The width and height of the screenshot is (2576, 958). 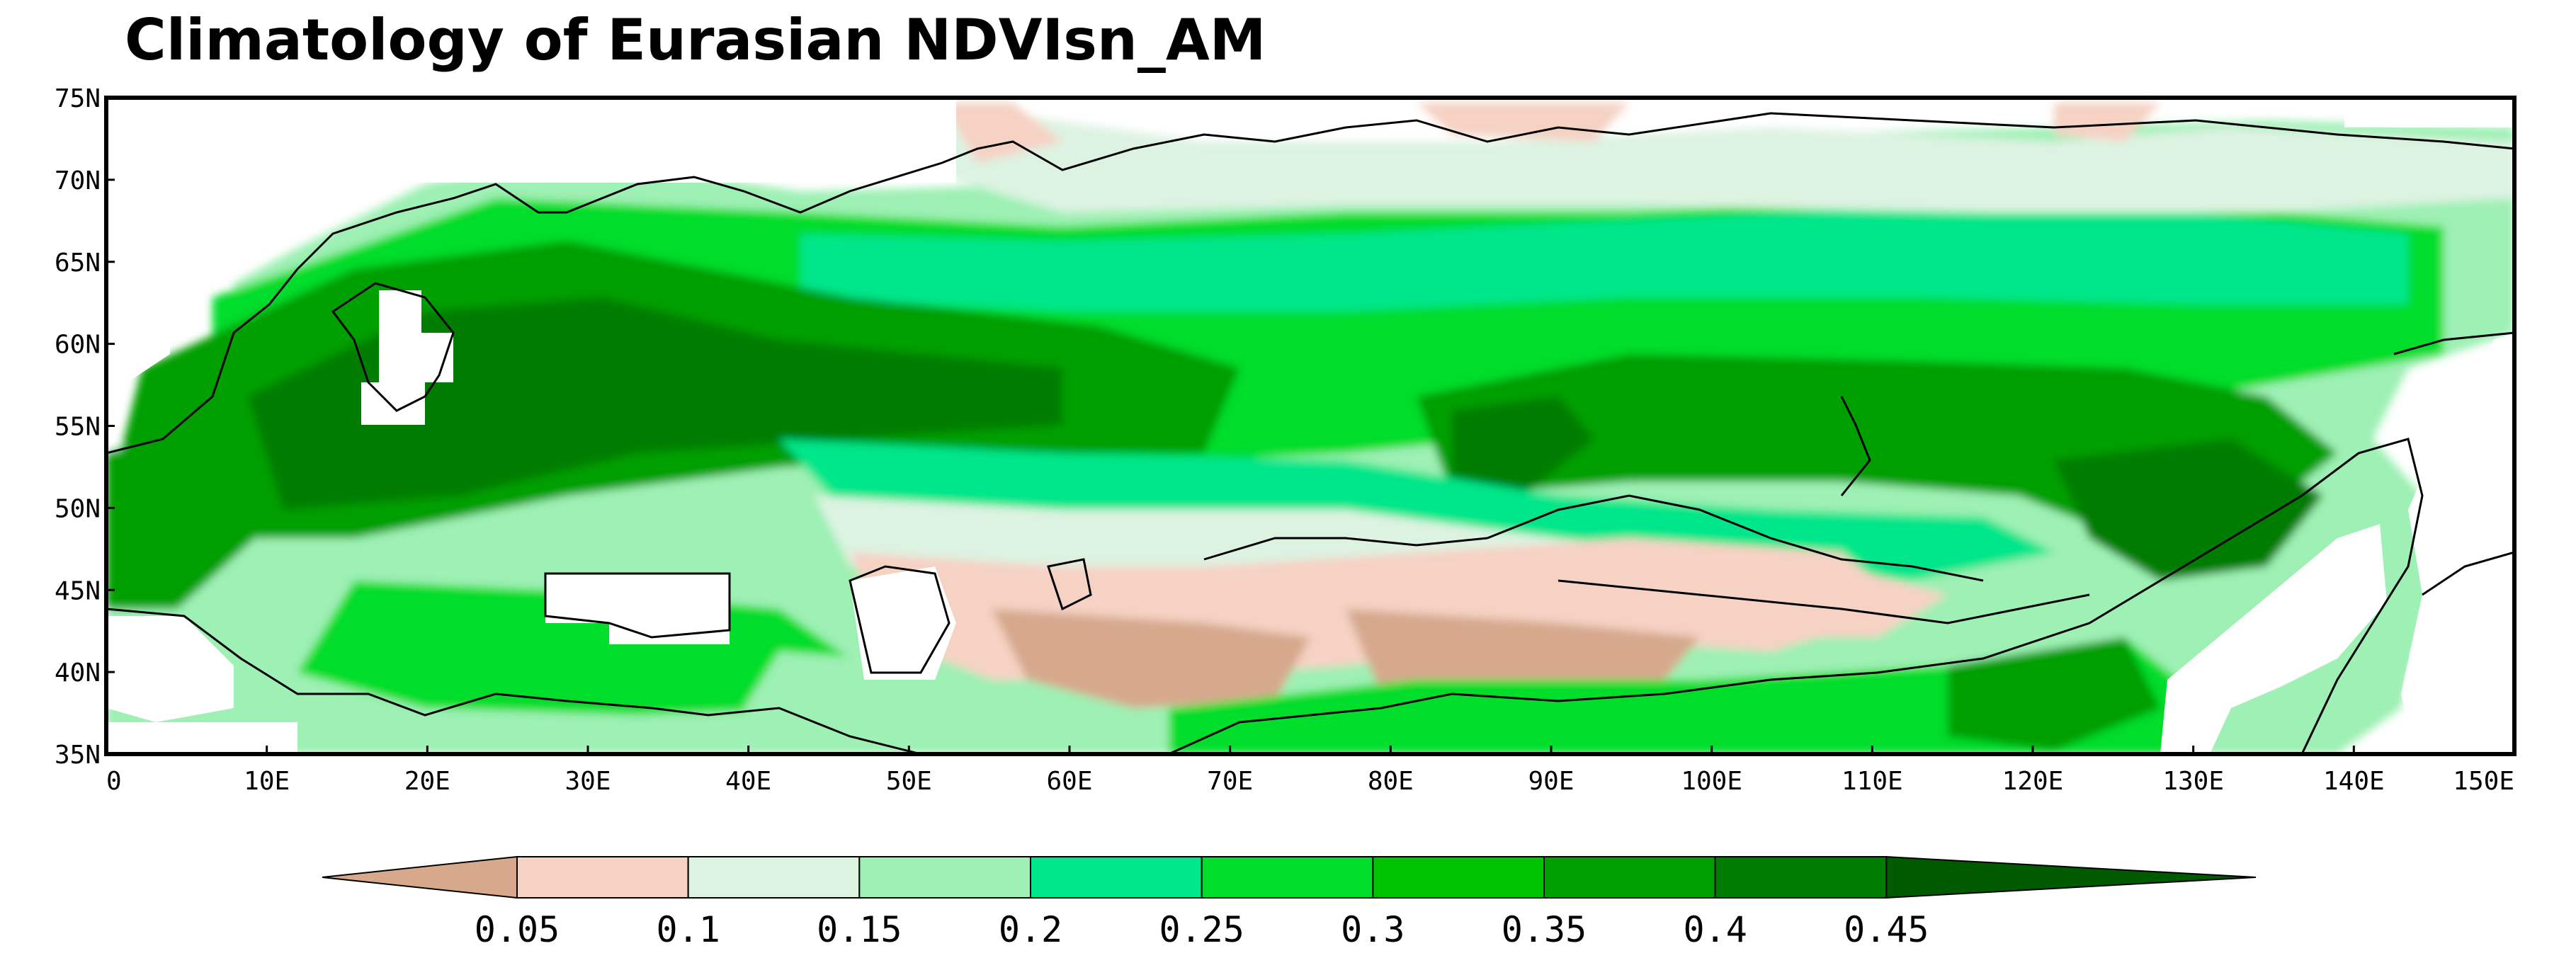 What do you see at coordinates (2188, 510) in the screenshot?
I see `dark-forest-manchuria` at bounding box center [2188, 510].